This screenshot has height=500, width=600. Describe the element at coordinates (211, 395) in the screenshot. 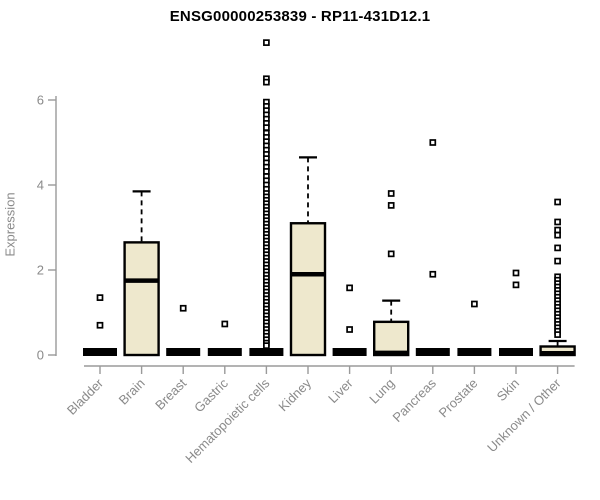

I see `x-tick-label-gastric: Gastric` at that location.